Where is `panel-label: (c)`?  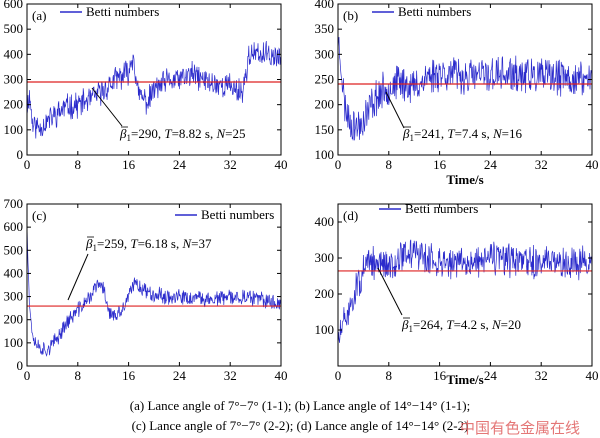
panel-label: (c) is located at coordinates (39, 215).